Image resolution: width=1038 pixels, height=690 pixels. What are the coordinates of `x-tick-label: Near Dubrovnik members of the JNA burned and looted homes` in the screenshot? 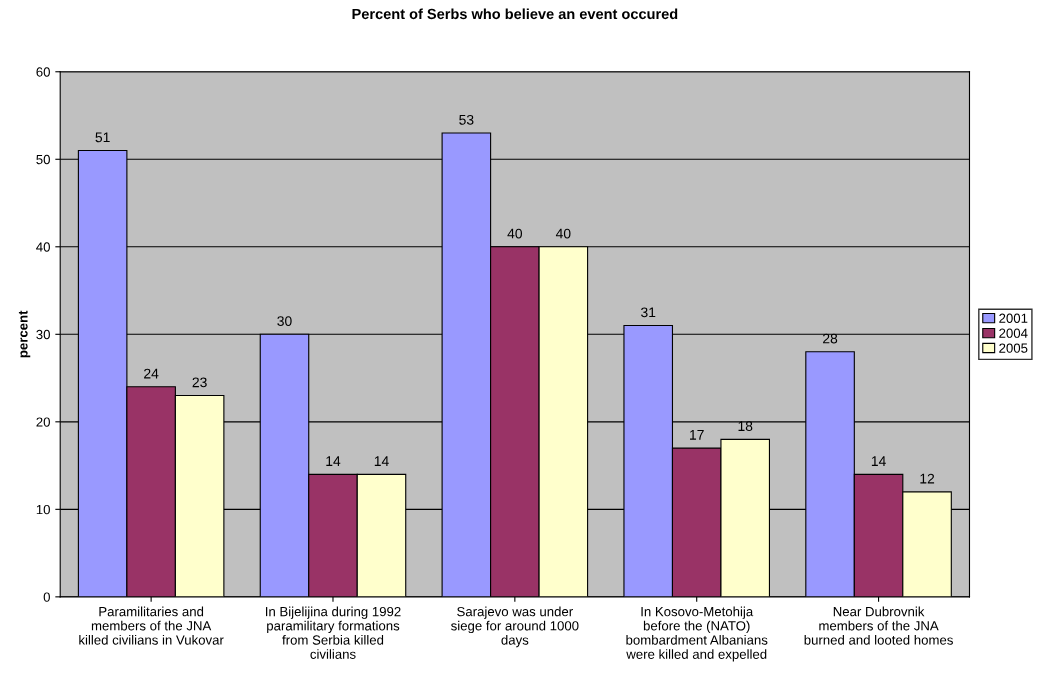 It's located at (878, 625).